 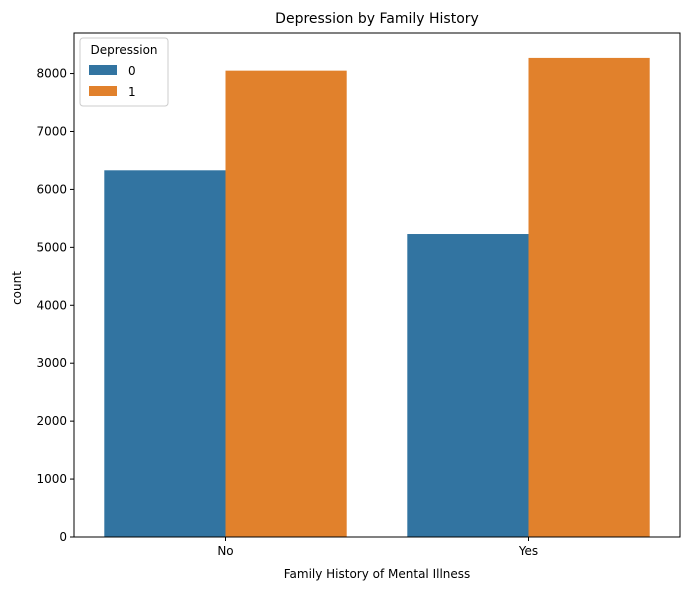 I want to click on y-axis-ticks: 0 1000 2000 3000 4000 5000 6000 7000 8000, so click(x=55, y=305).